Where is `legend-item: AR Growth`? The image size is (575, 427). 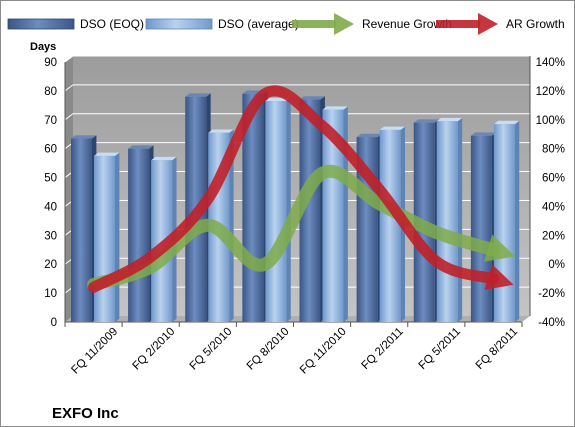 legend-item: AR Growth is located at coordinates (500, 24).